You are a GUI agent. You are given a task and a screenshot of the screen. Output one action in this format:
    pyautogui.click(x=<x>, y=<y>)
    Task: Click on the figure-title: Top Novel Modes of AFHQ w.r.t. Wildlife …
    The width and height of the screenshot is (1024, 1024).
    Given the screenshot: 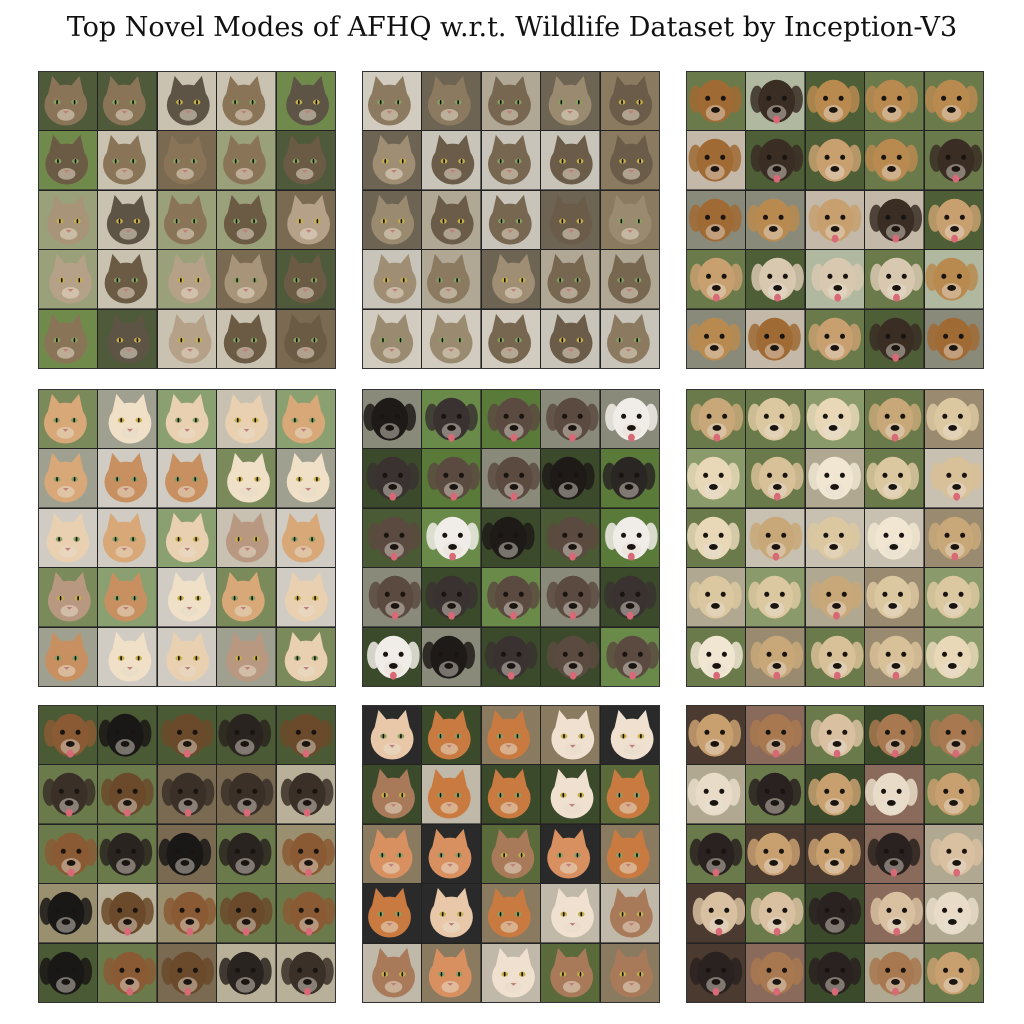 What is the action you would take?
    pyautogui.click(x=512, y=27)
    